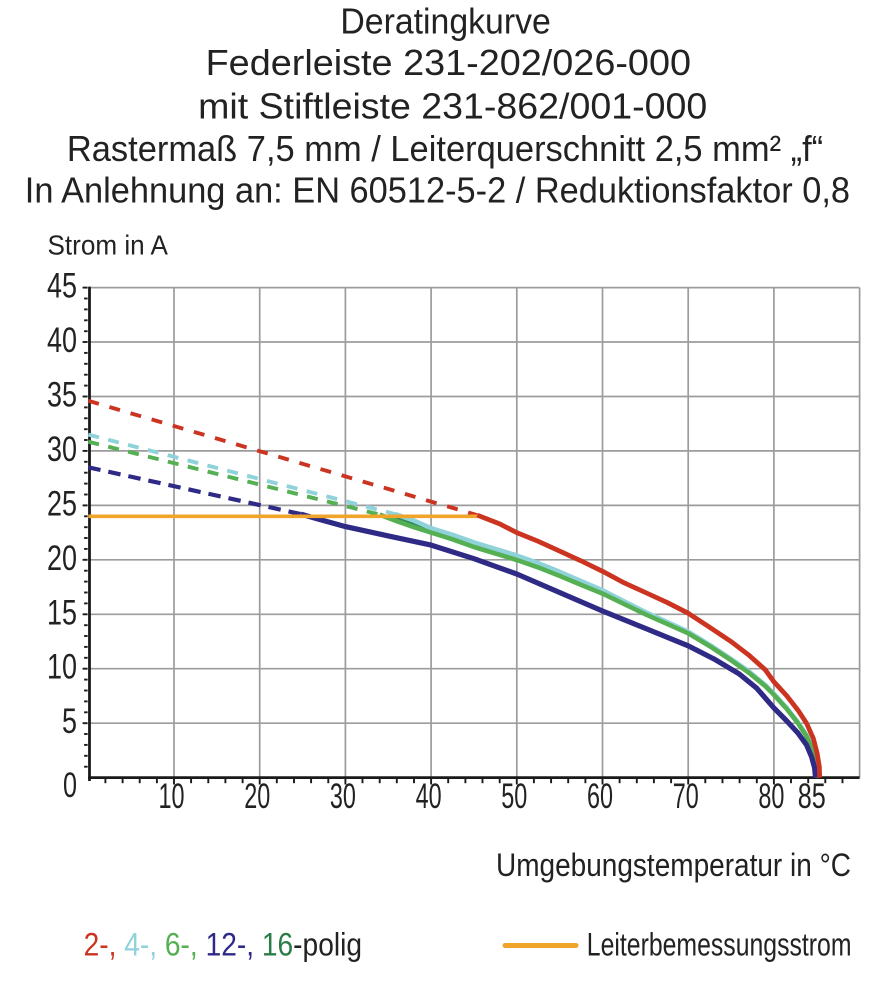 The width and height of the screenshot is (891, 1000). I want to click on svg-text: 2-, 4-, 6-, 12-, 16-polig, so click(223, 945).